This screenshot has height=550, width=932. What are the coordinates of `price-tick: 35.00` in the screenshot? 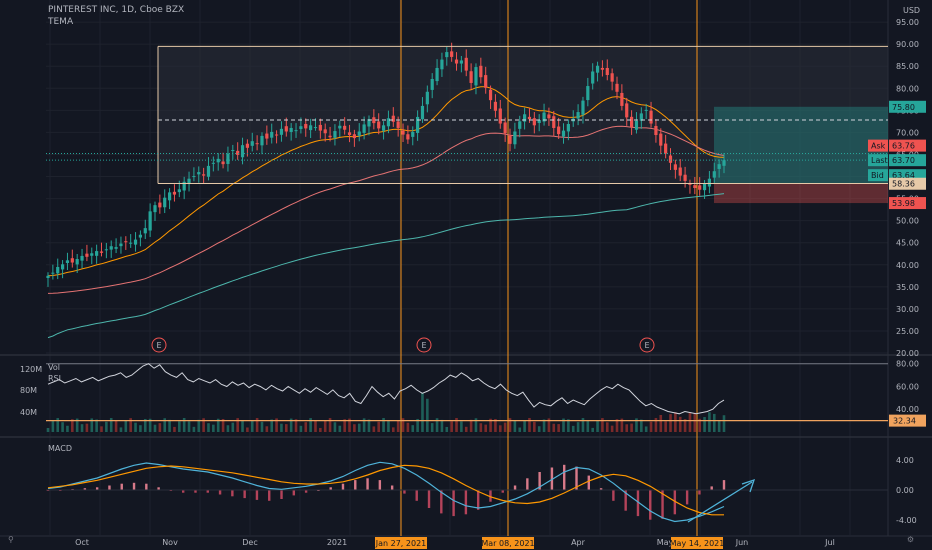 It's located at (907, 287).